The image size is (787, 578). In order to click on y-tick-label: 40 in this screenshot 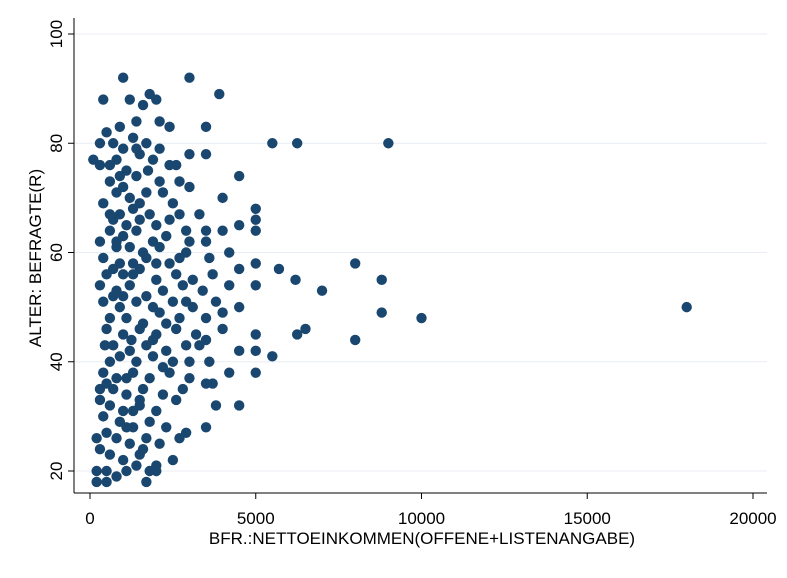, I will do `click(56, 361)`.